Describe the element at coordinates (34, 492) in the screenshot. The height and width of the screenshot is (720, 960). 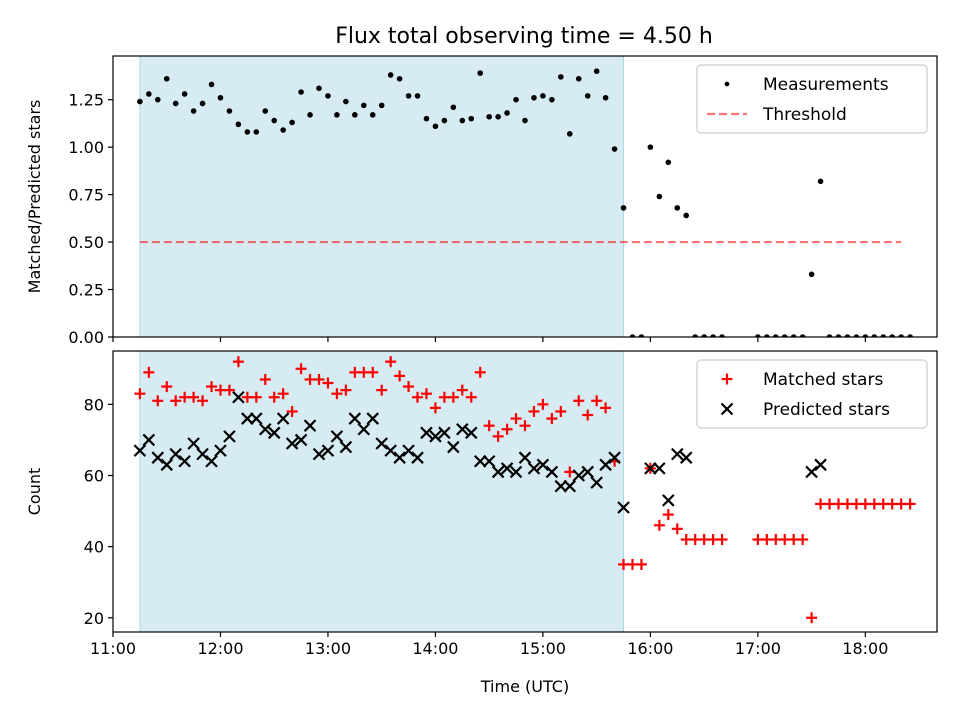
I see `y-axis-label: Count` at that location.